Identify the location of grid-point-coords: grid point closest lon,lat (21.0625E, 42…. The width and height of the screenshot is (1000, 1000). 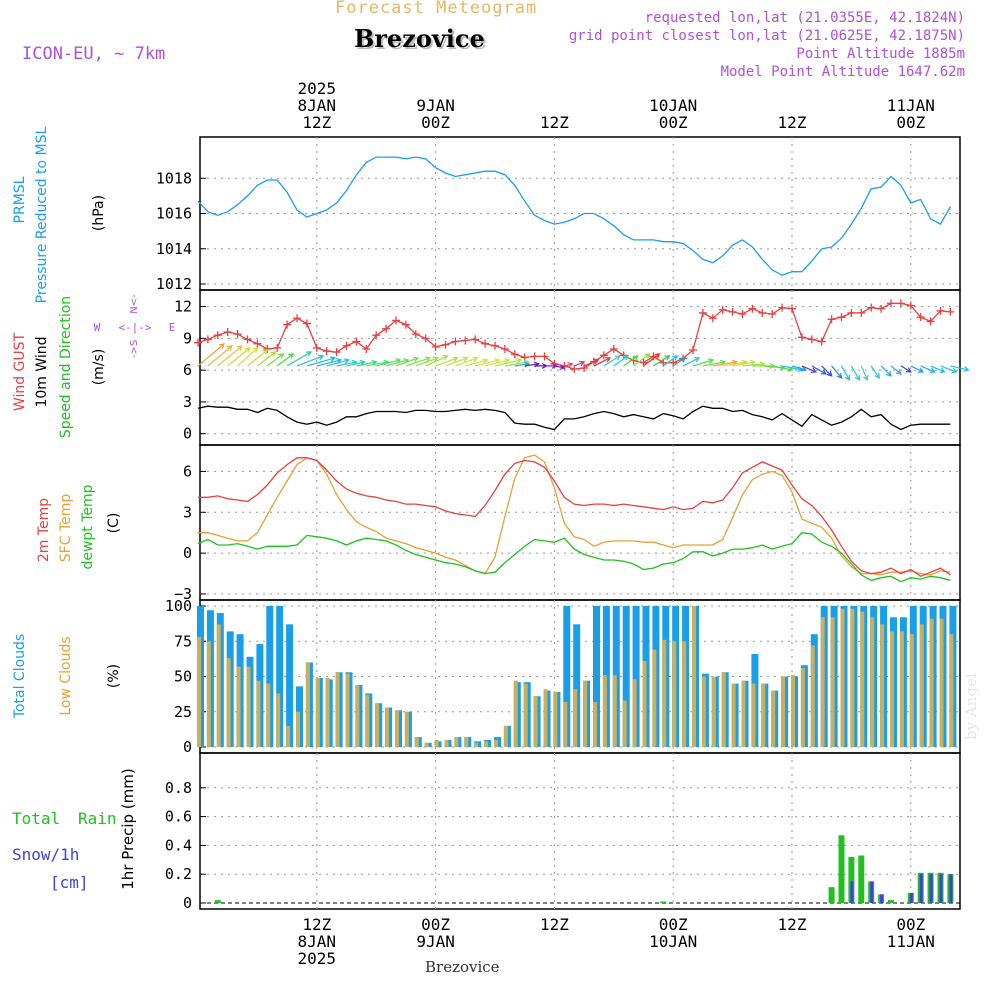
(766, 36).